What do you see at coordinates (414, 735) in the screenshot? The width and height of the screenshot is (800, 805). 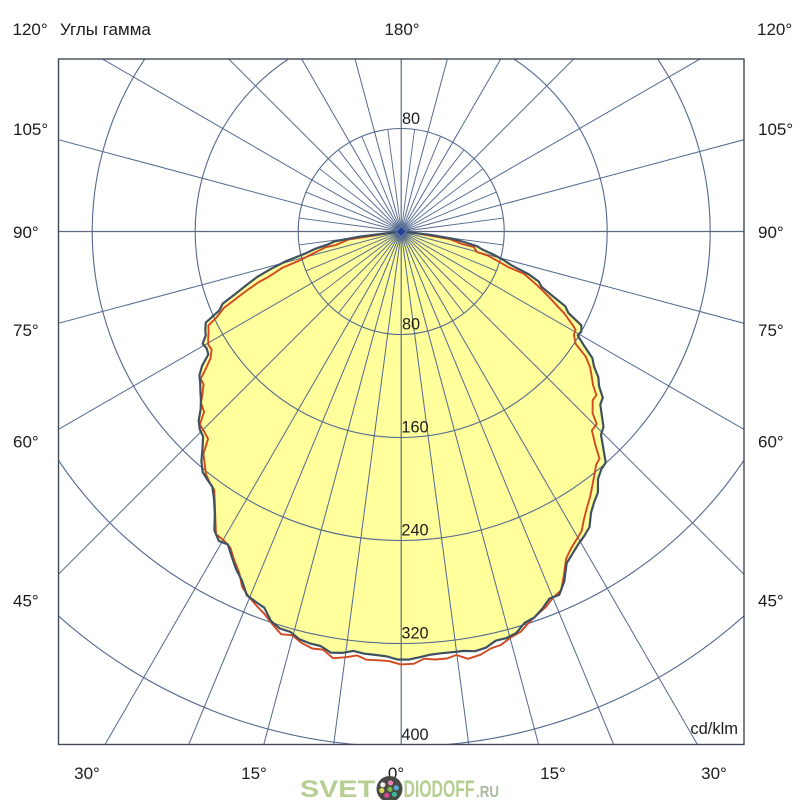 I see `svg-text: 400` at bounding box center [414, 735].